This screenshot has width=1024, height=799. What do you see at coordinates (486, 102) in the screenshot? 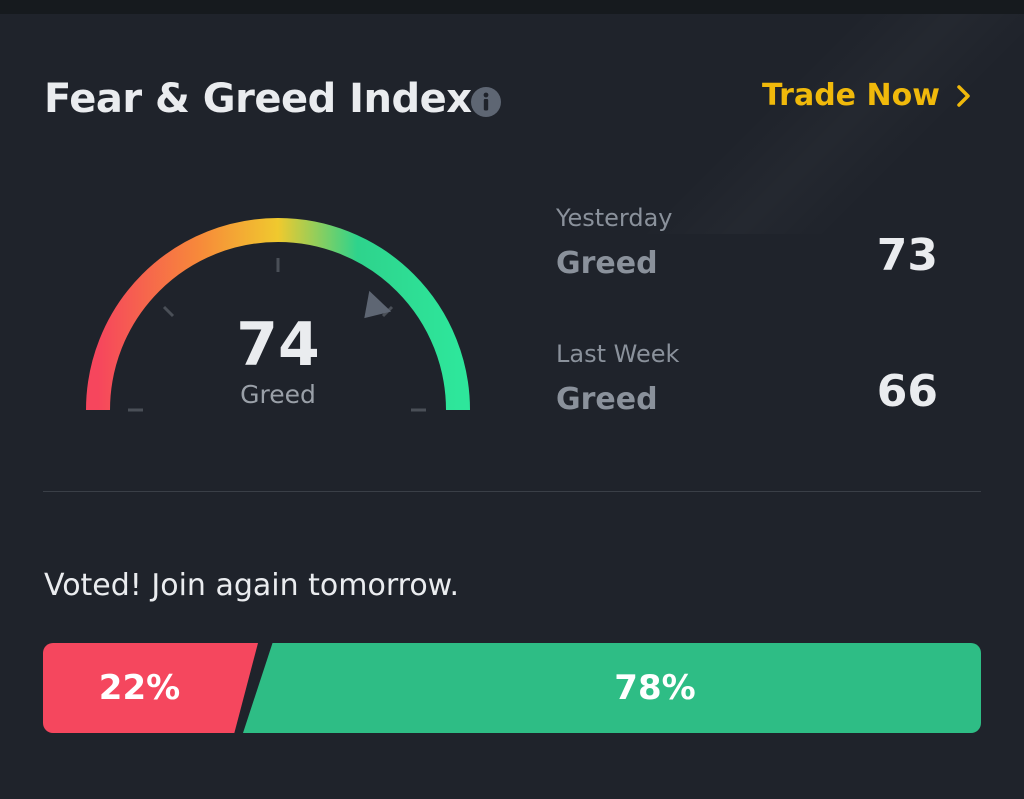
I see `info-icon` at bounding box center [486, 102].